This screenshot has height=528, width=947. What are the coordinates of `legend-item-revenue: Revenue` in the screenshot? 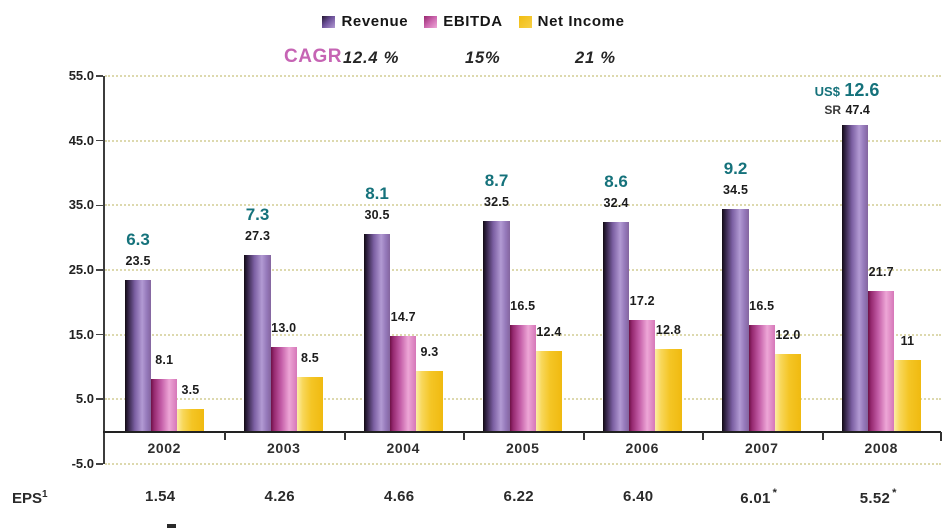 It's located at (365, 21).